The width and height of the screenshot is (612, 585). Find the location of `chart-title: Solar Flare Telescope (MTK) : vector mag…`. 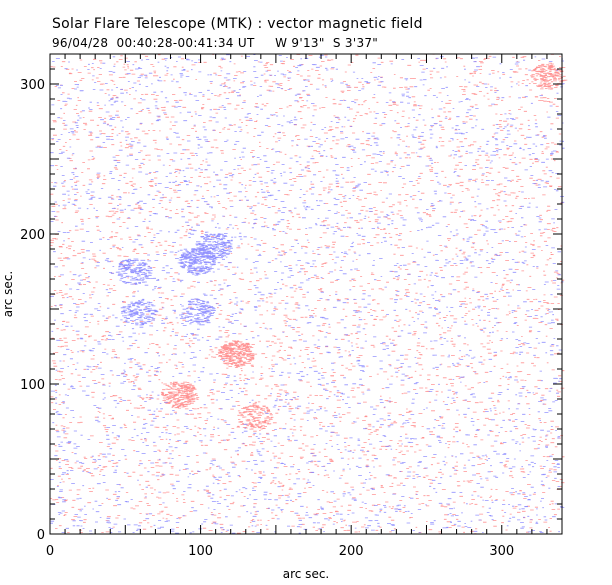

chart-title: Solar Flare Telescope (MTK) : vector mag… is located at coordinates (237, 24).